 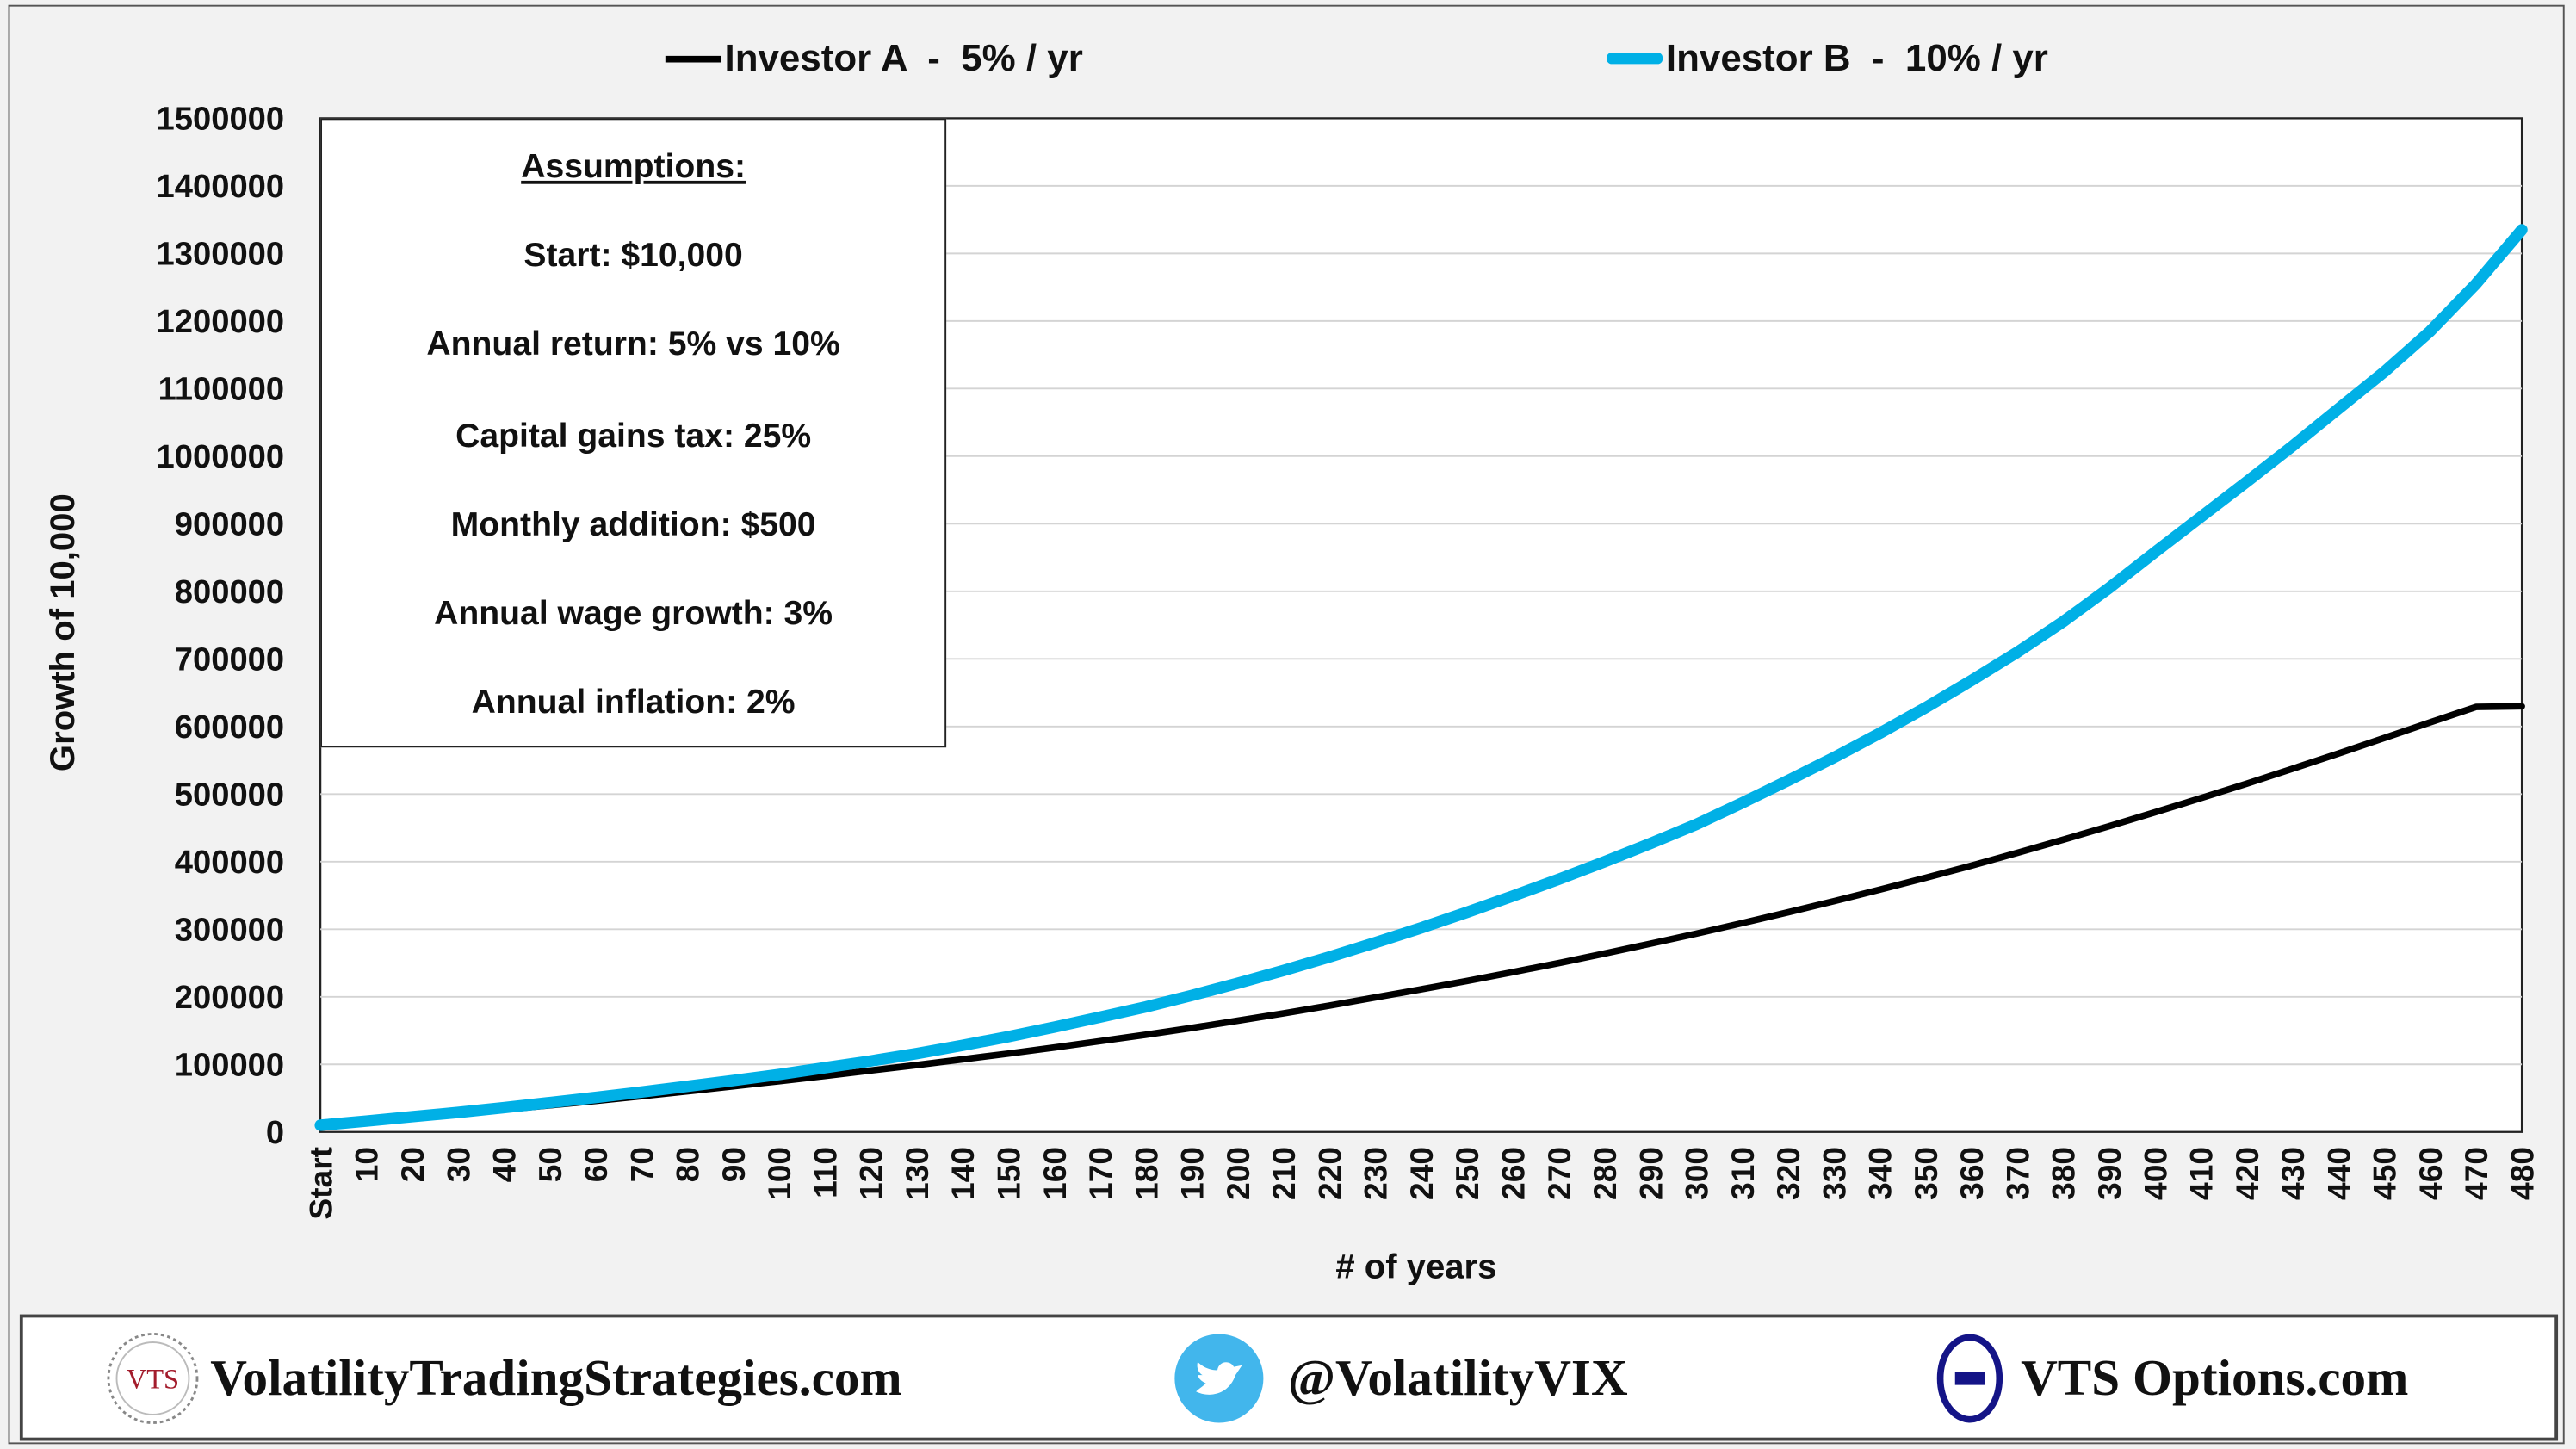 What do you see at coordinates (633, 702) in the screenshot?
I see `assumption-inflation: Annual inflation: 2%` at bounding box center [633, 702].